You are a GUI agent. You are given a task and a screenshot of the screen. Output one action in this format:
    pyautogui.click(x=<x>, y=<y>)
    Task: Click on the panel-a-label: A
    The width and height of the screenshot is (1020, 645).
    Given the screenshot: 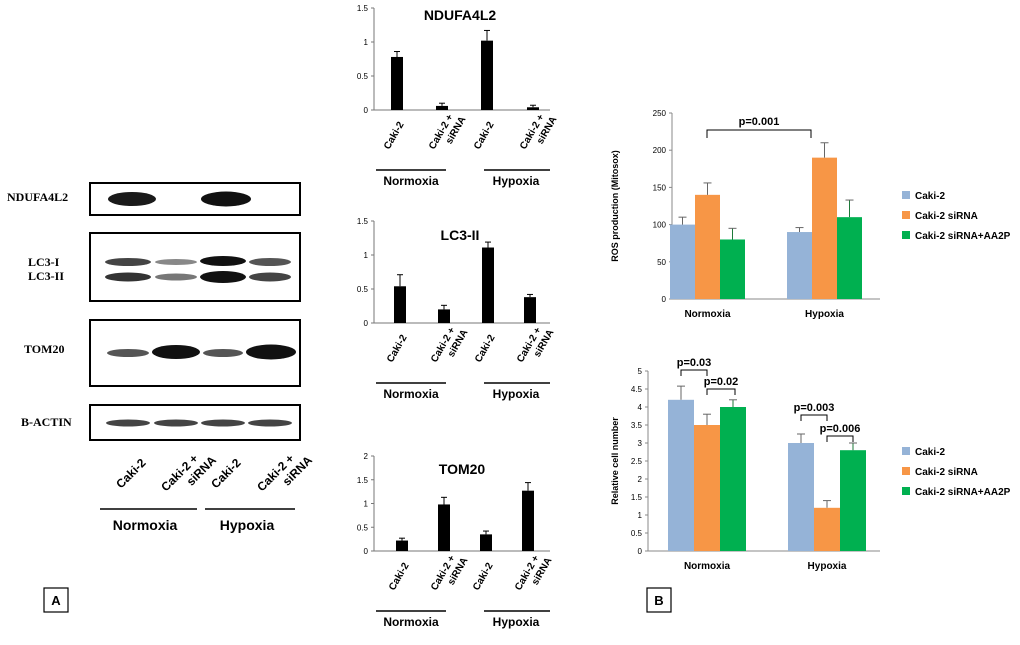 What is the action you would take?
    pyautogui.click(x=56, y=600)
    